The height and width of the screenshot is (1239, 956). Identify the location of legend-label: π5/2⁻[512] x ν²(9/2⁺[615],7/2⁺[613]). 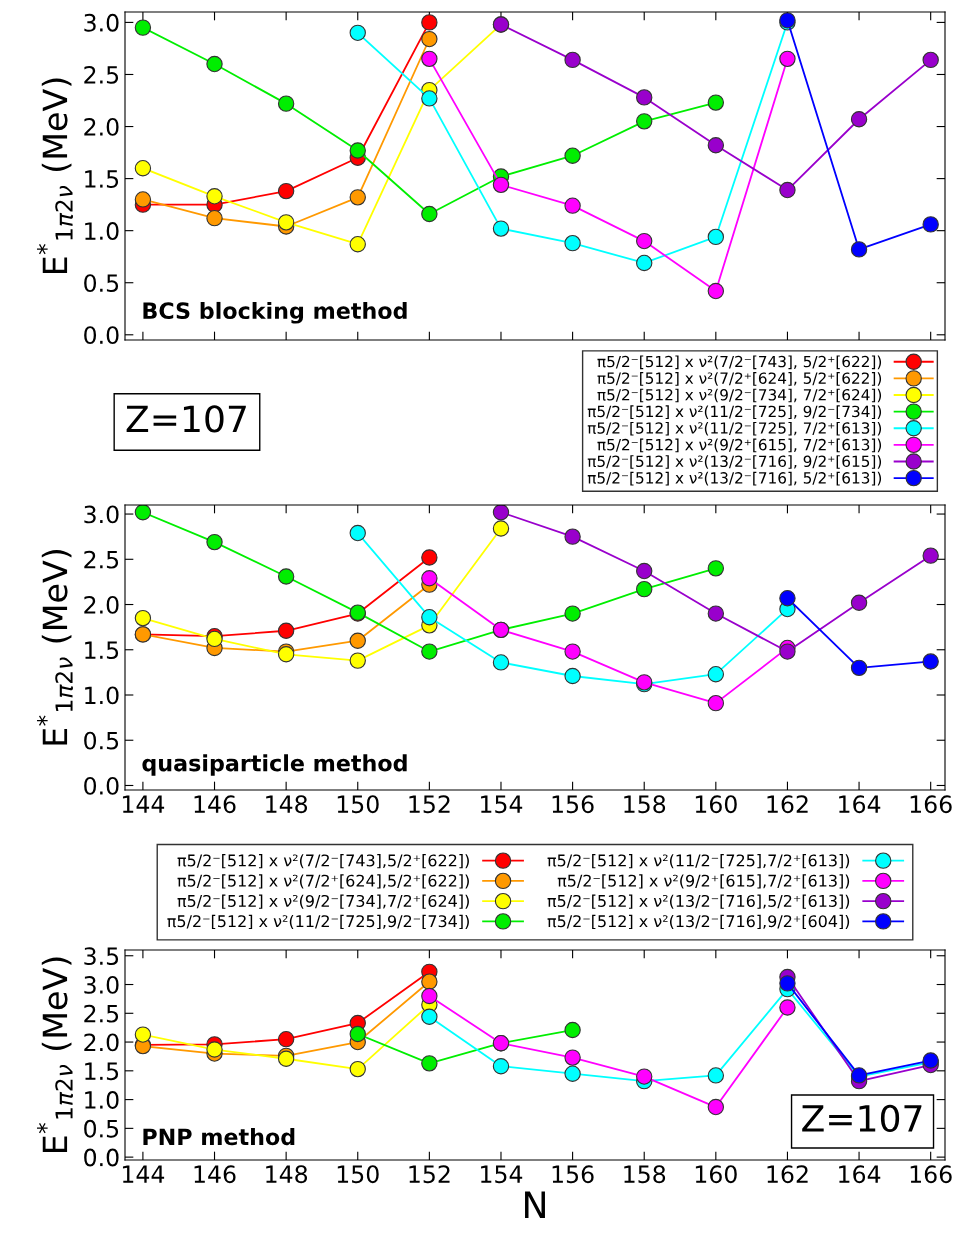
(703, 881).